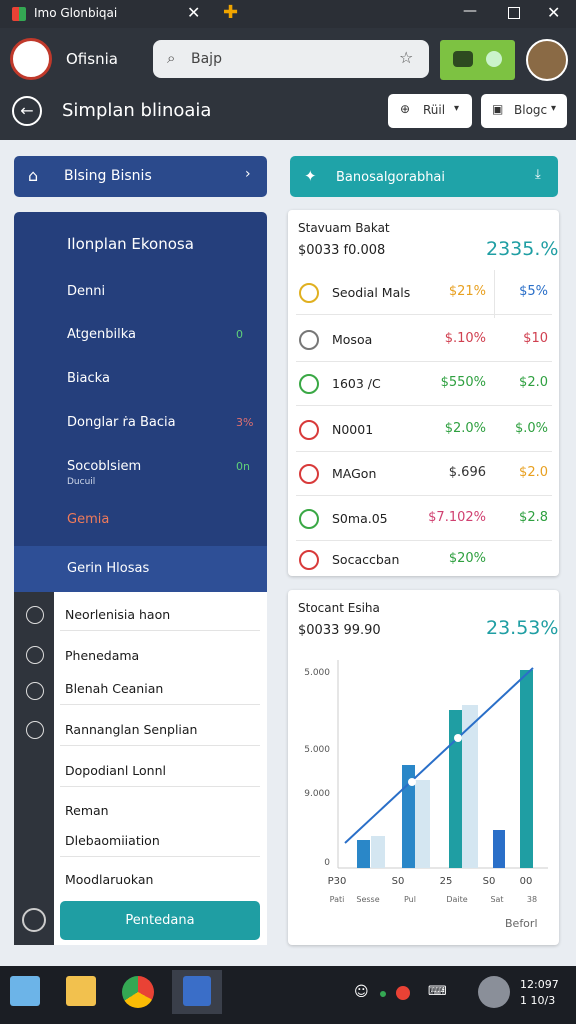  I want to click on list-label: Dlebaomiiation, so click(112, 840).